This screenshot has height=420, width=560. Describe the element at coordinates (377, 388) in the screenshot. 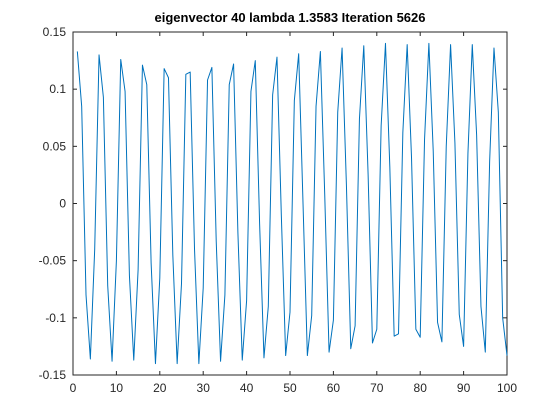

I see `x-tick-label: 70` at that location.